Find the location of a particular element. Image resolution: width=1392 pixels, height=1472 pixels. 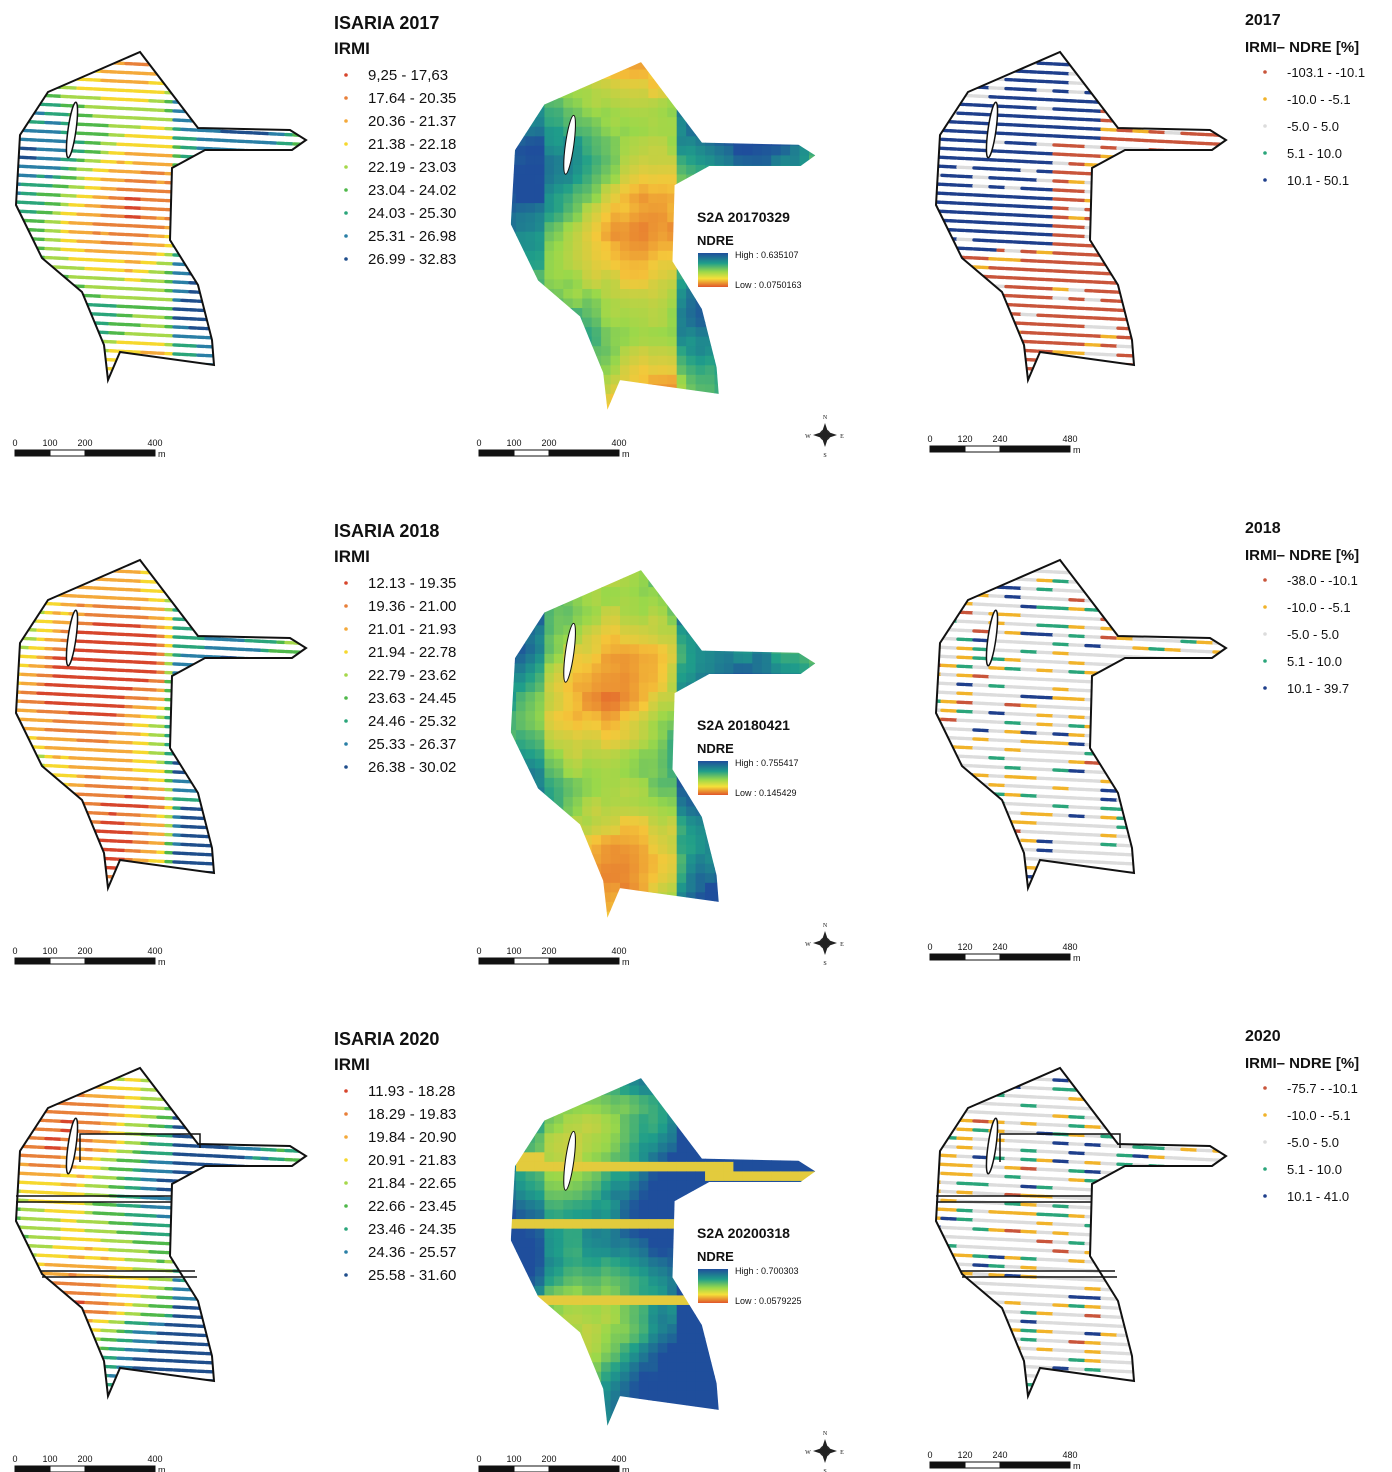

legend-label: -10.0 - -5.1 is located at coordinates (1319, 99).